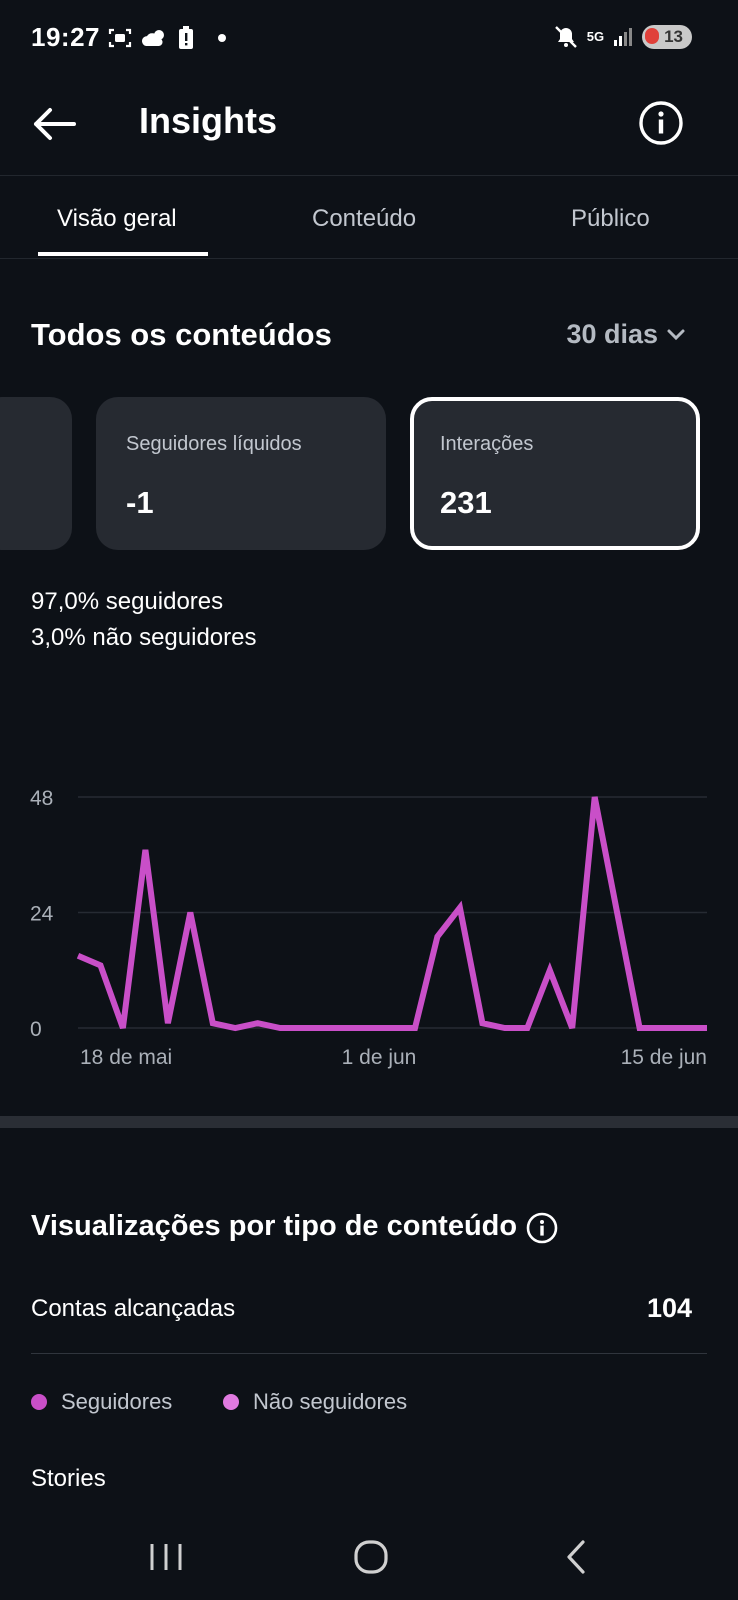 The width and height of the screenshot is (738, 1600). I want to click on tabs-divider, so click(369, 258).